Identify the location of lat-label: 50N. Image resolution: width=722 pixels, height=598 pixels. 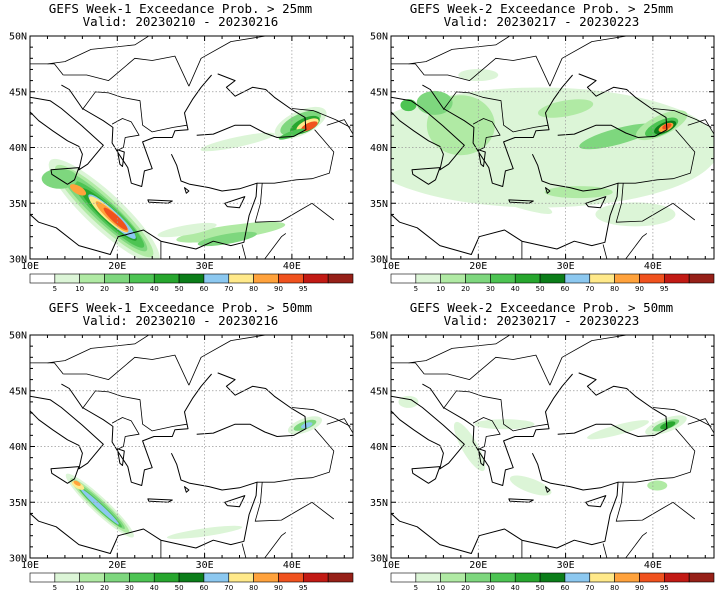
(379, 336).